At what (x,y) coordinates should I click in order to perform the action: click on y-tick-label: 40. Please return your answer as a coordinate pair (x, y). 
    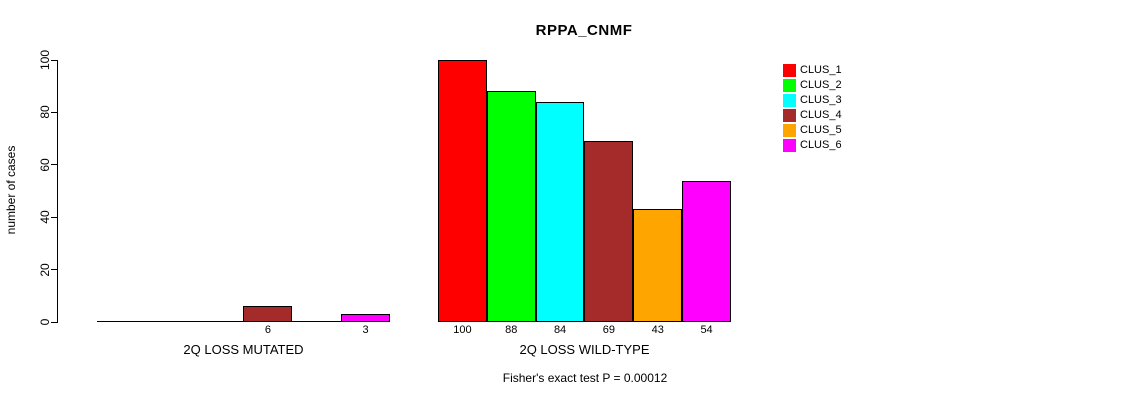
    Looking at the image, I should click on (45, 217).